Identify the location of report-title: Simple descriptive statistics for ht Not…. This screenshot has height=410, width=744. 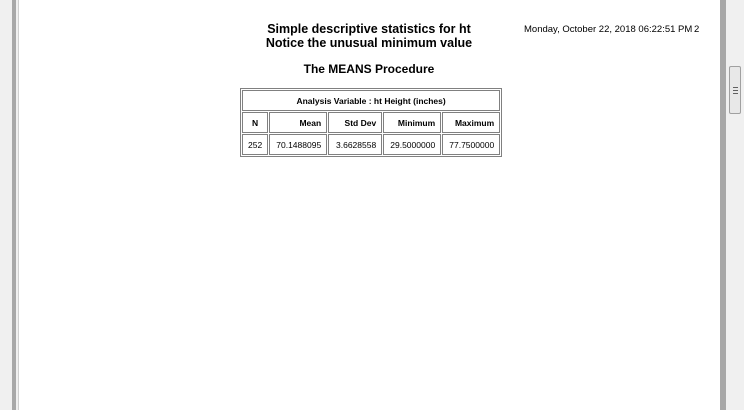
(369, 36).